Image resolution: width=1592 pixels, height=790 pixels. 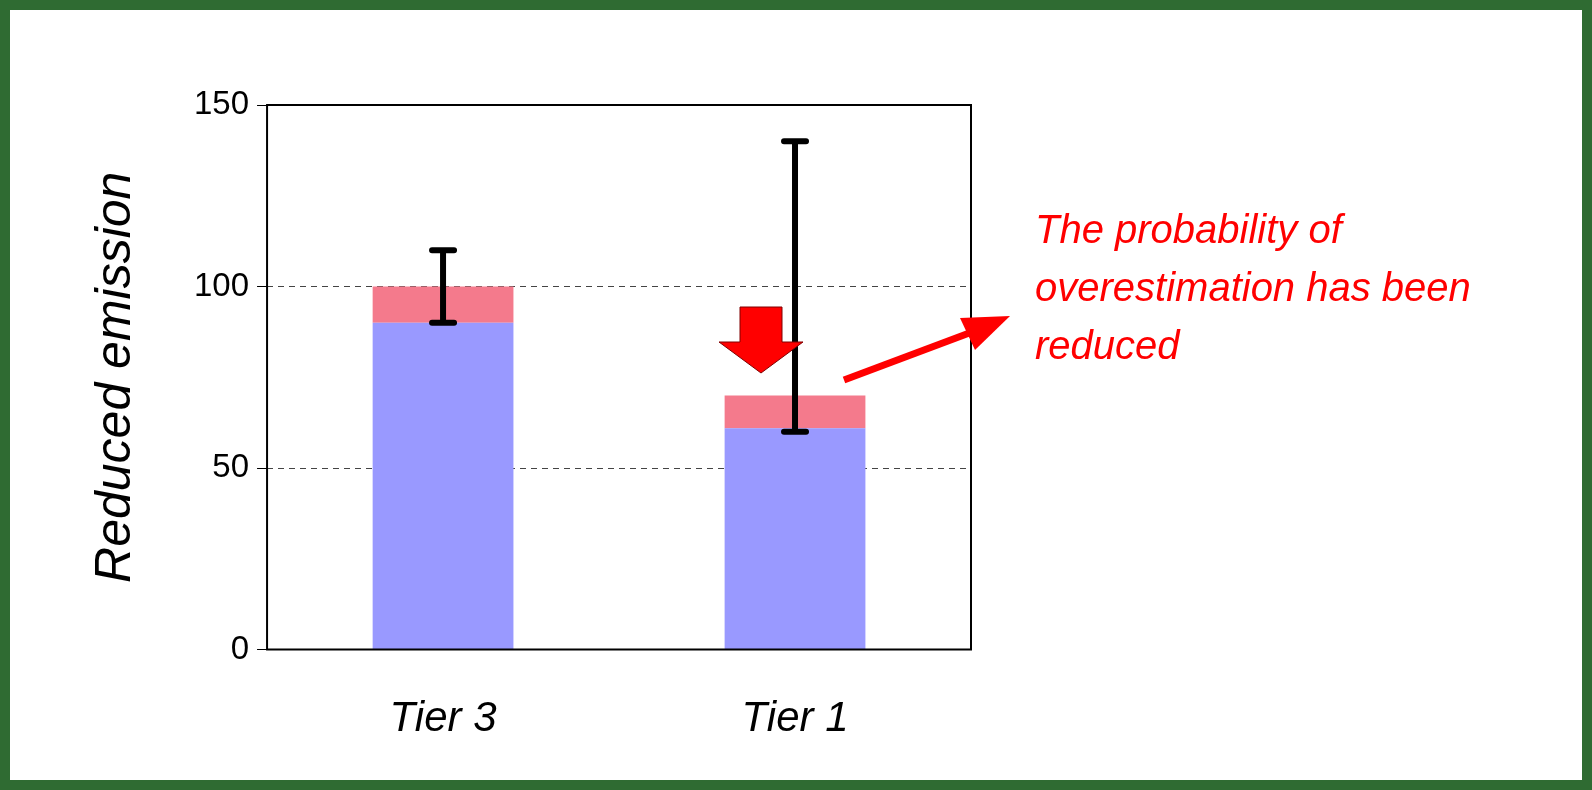 I want to click on text: The probability of overestimation has been reduced, so click(x=1253, y=287).